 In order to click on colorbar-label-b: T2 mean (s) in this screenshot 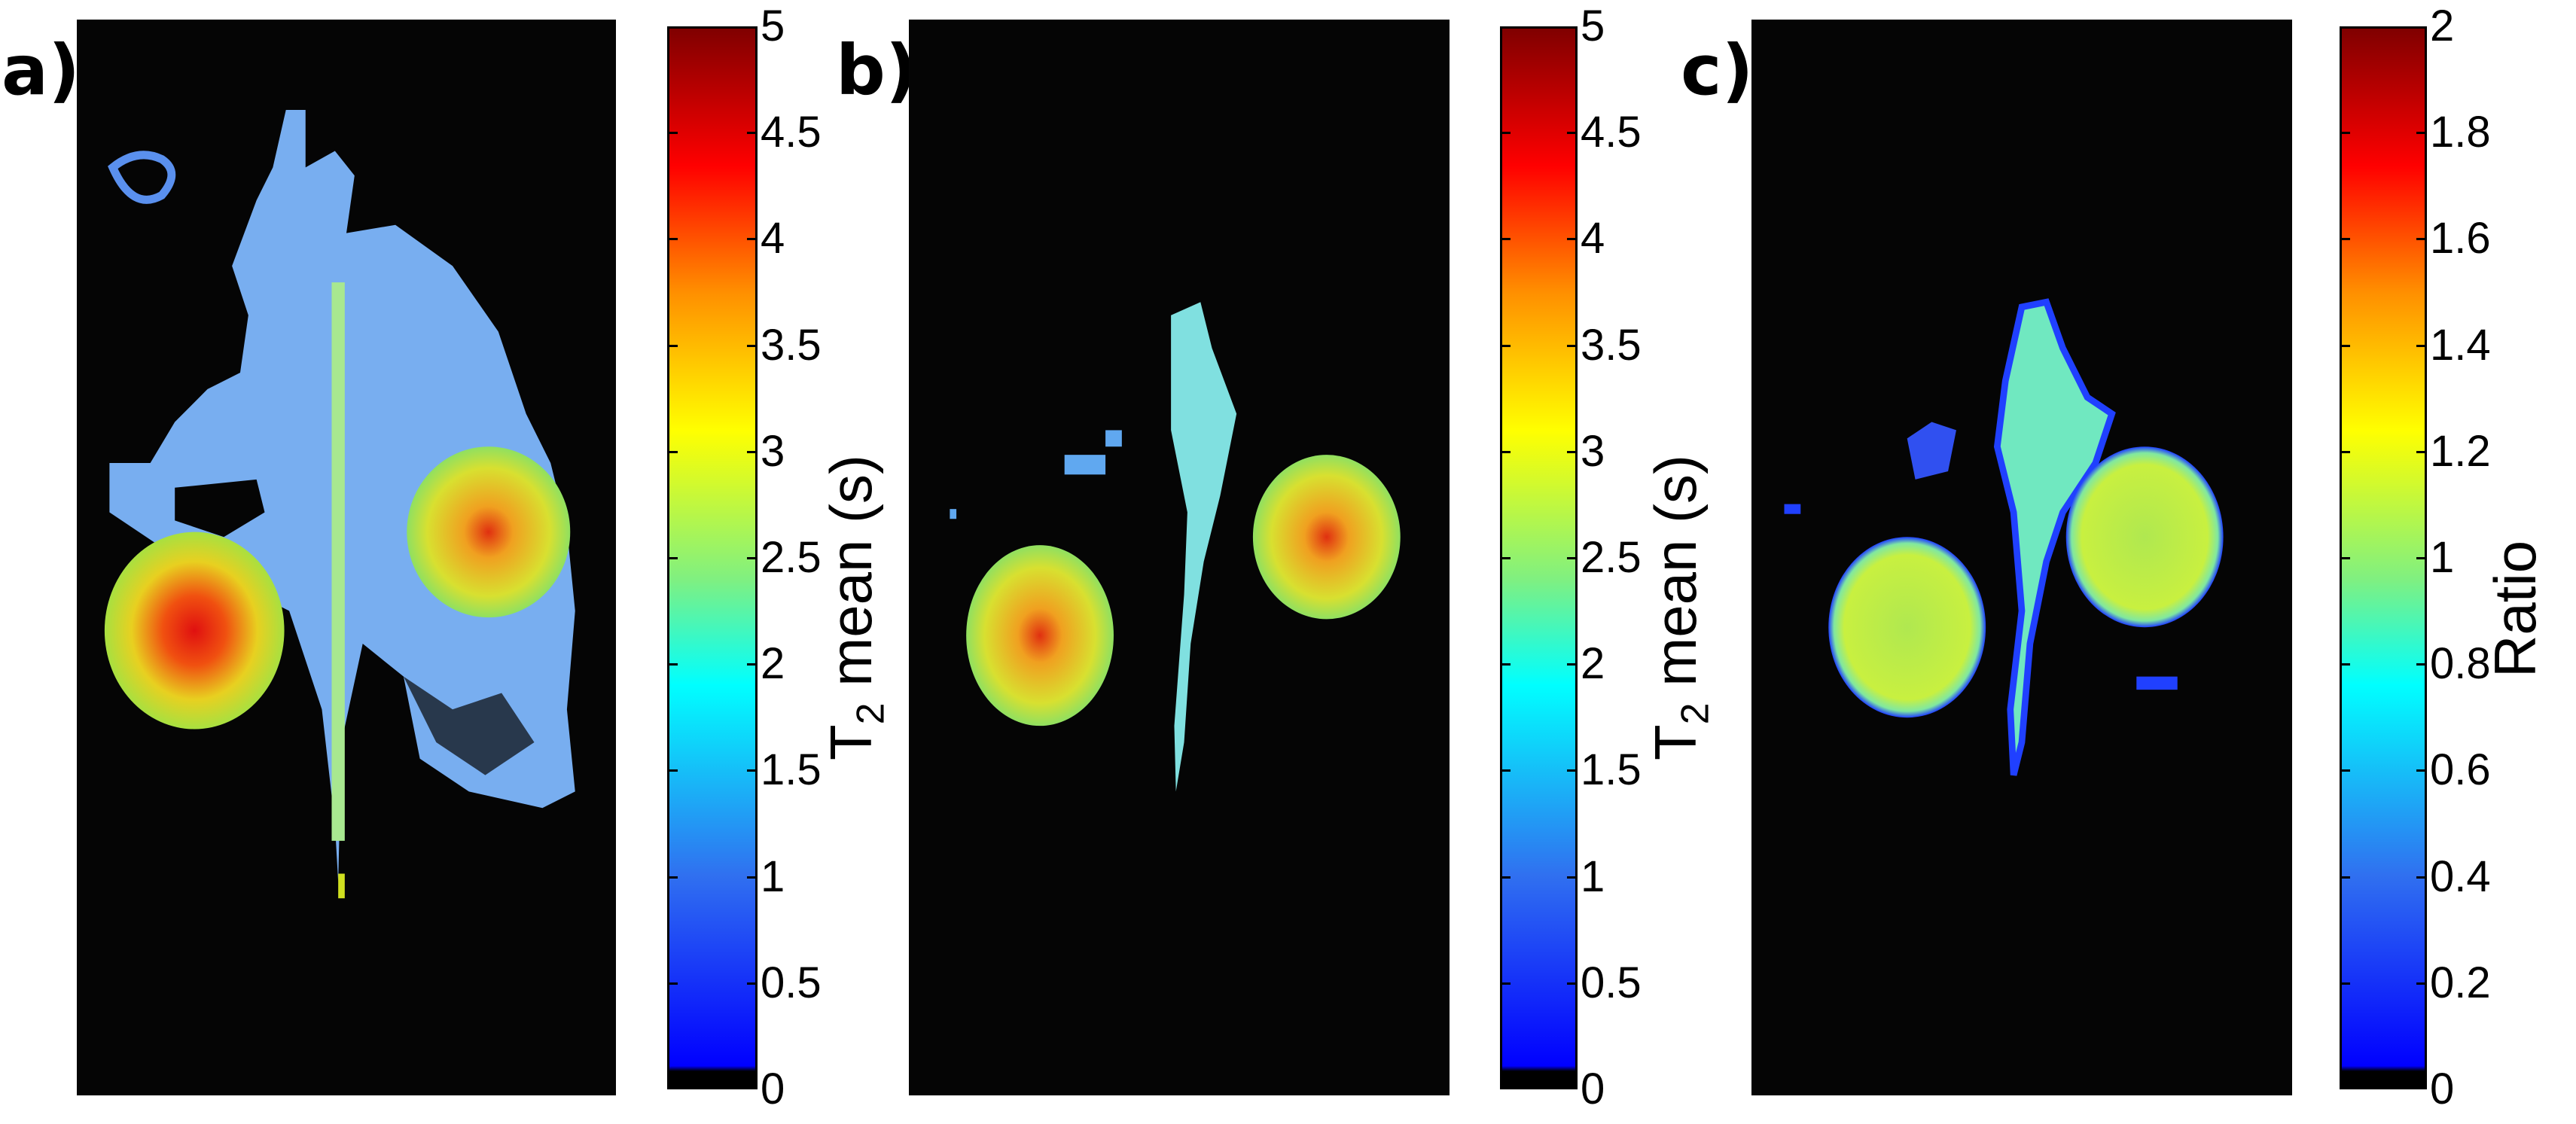, I will do `click(1680, 607)`.